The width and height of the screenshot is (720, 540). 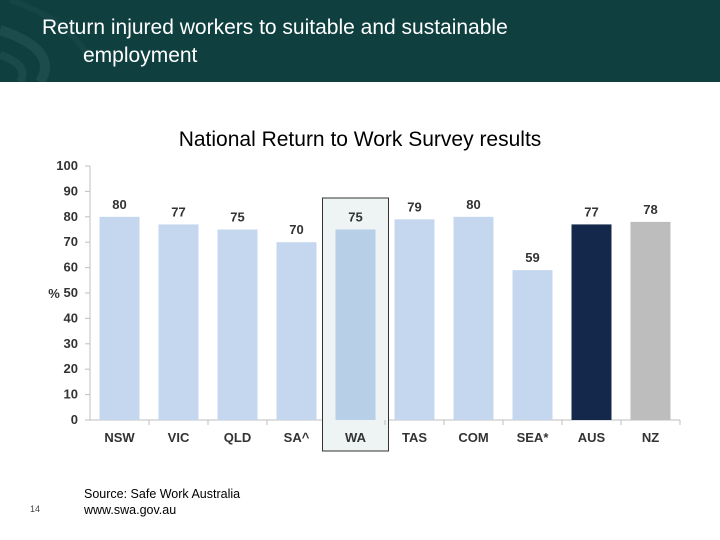 What do you see at coordinates (71, 368) in the screenshot?
I see `y-tick-label: 20` at bounding box center [71, 368].